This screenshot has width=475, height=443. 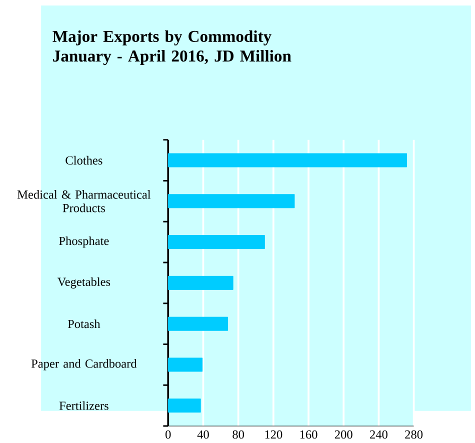 I want to click on x-tick-label: 40, so click(x=203, y=434).